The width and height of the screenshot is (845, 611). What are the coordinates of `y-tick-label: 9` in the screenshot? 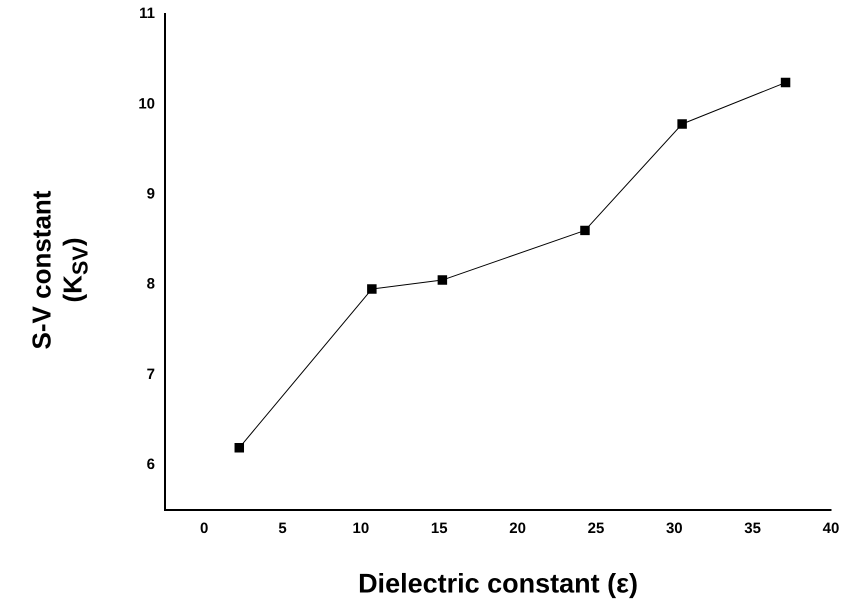 It's located at (150, 194).